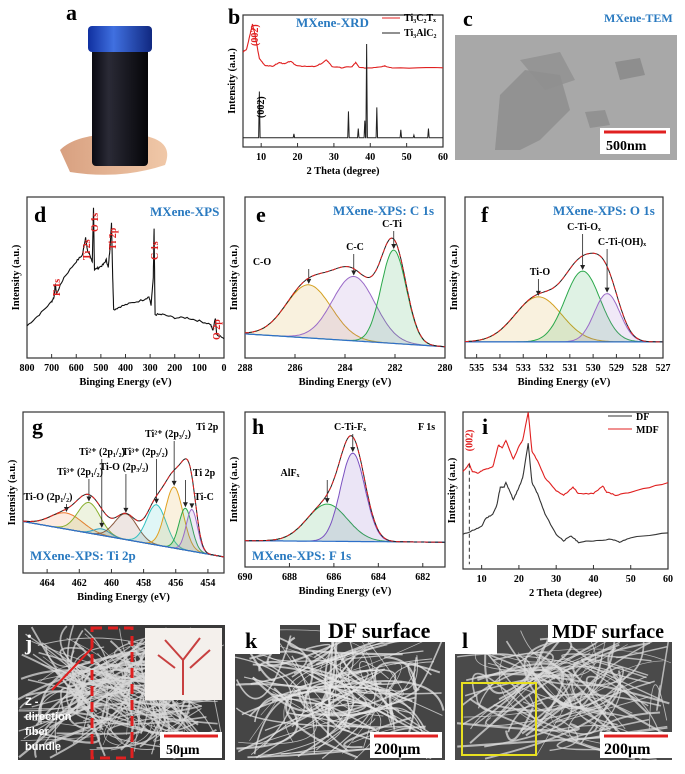 This screenshot has height=774, width=685. Describe the element at coordinates (145, 452) in the screenshot. I see `component-label: Ti³⁺ (2p₃/₂)` at that location.